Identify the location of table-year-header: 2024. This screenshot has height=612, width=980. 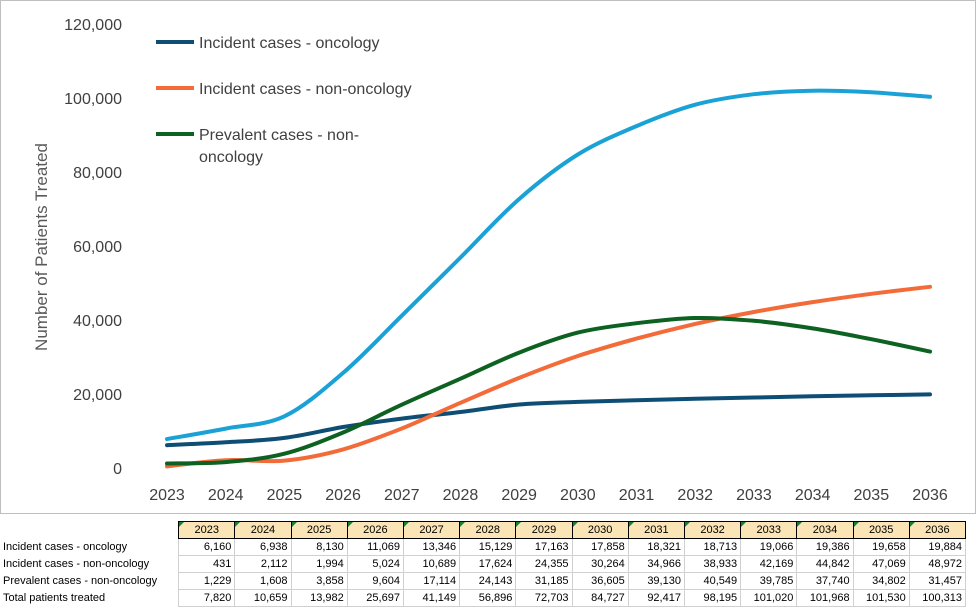
(263, 530).